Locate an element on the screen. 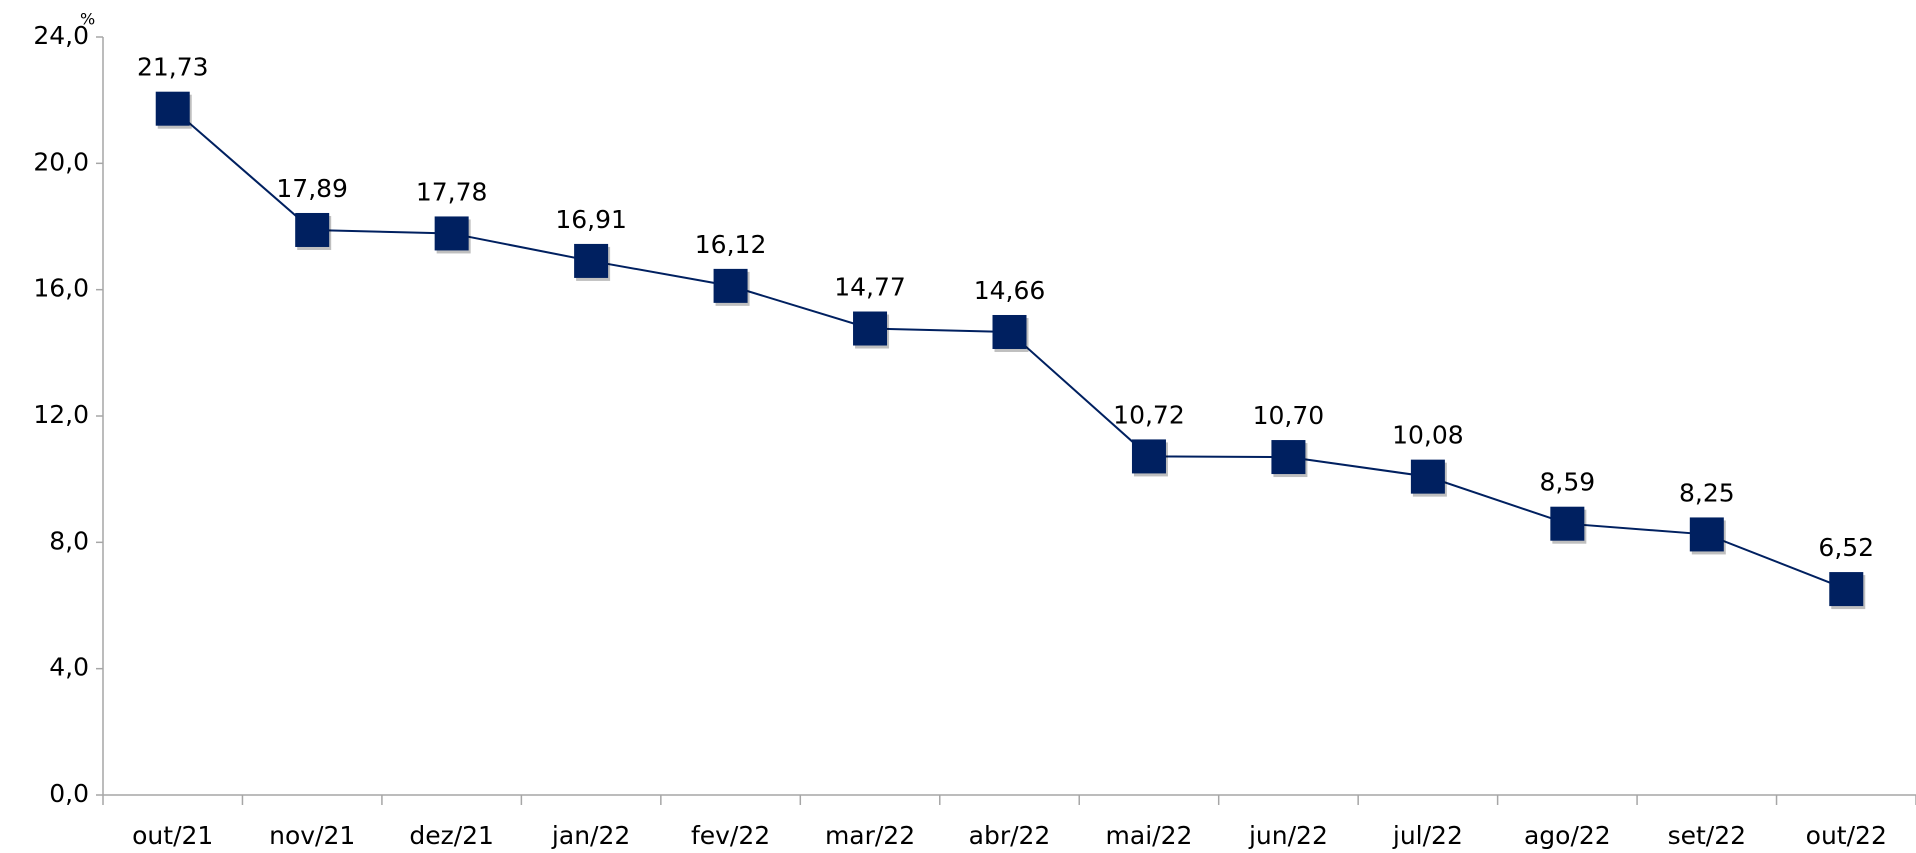  data-label: 16,91 is located at coordinates (591, 219).